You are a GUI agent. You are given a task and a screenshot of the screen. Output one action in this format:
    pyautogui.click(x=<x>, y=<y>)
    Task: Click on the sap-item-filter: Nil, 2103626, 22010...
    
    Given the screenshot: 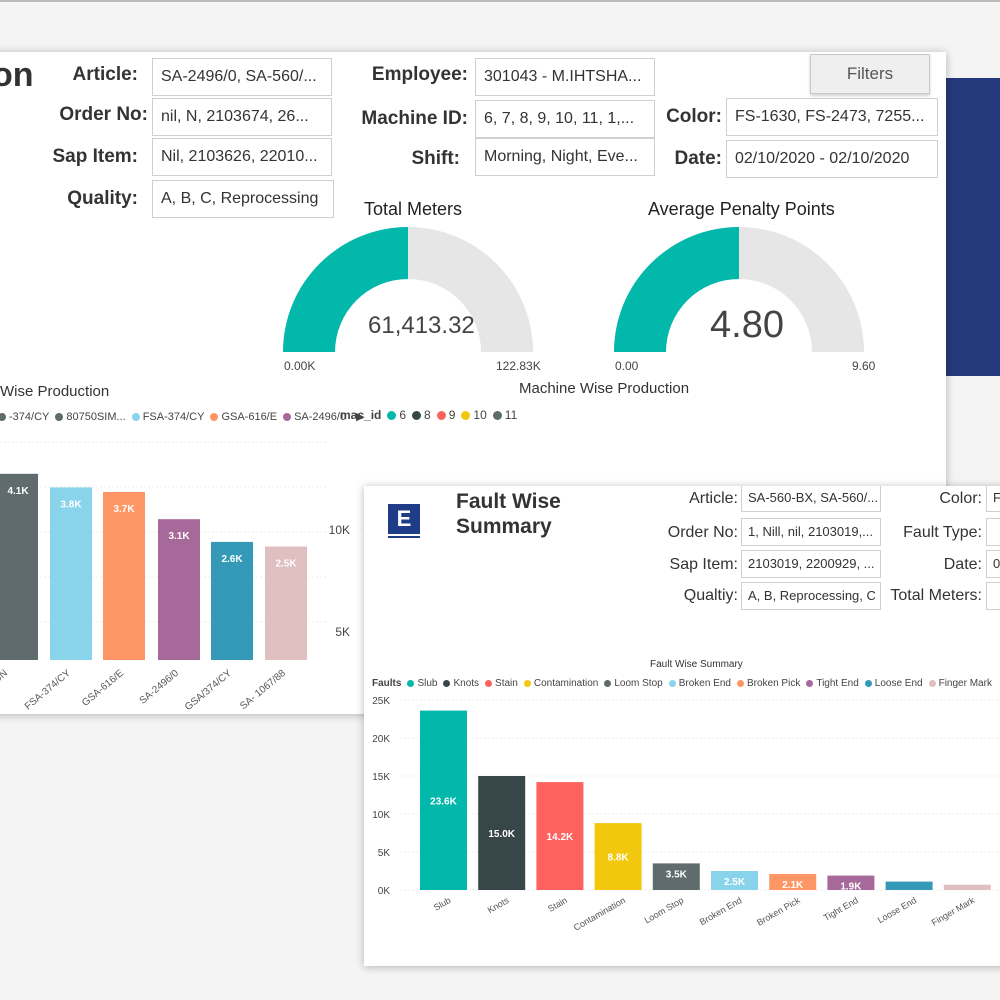 What is the action you would take?
    pyautogui.click(x=242, y=157)
    